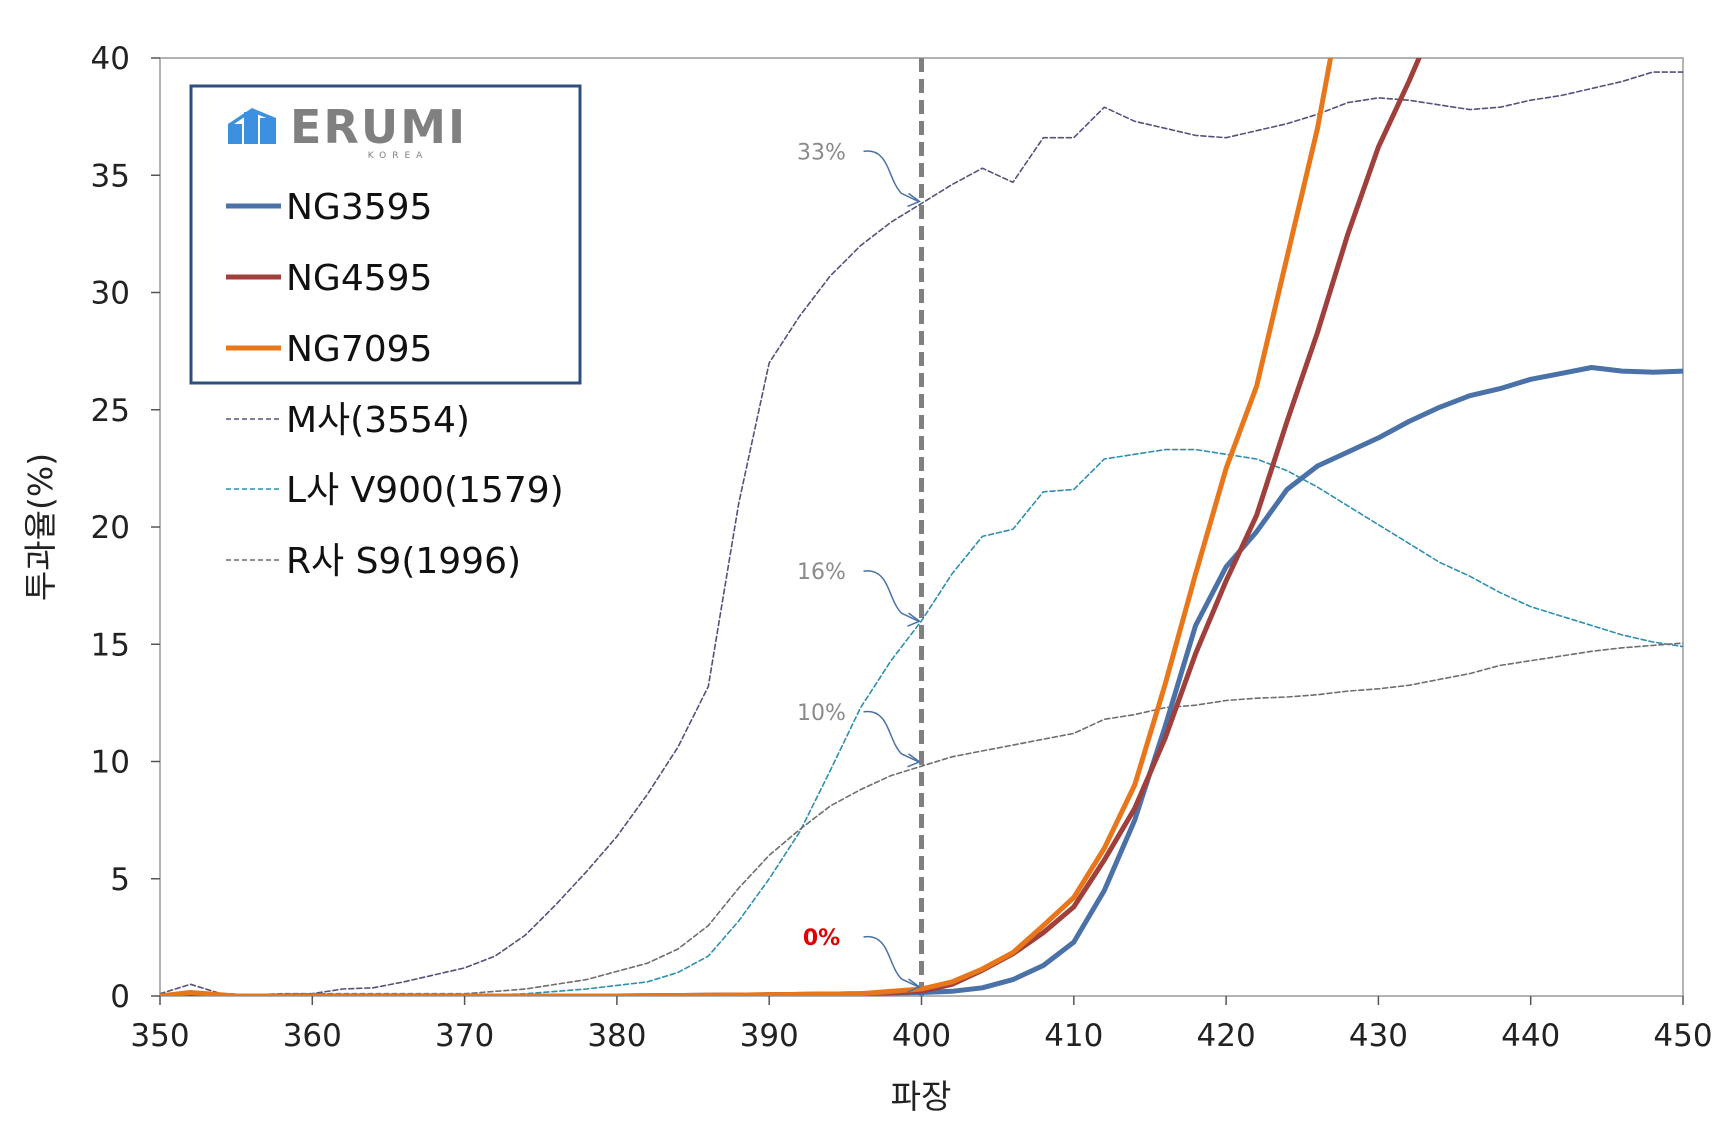 The image size is (1726, 1141). I want to click on legend-label-5: L사 V900(1579), so click(425, 490).